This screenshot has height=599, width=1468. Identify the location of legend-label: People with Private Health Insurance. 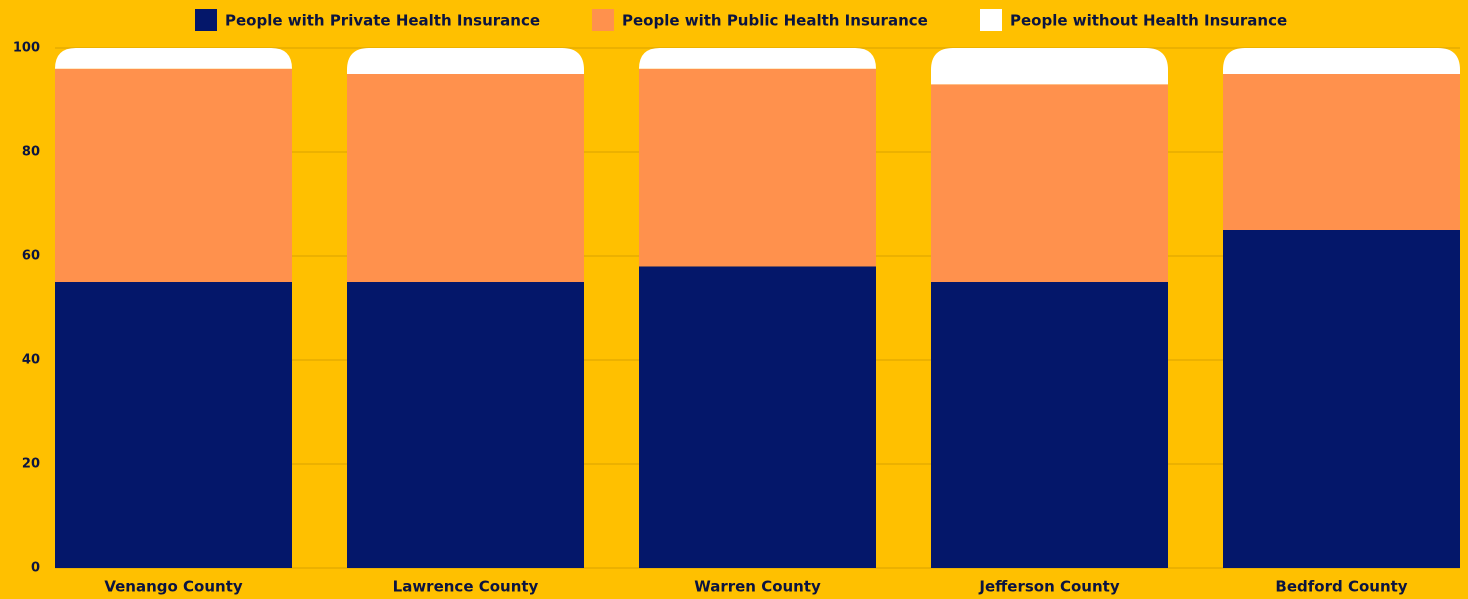
(382, 21).